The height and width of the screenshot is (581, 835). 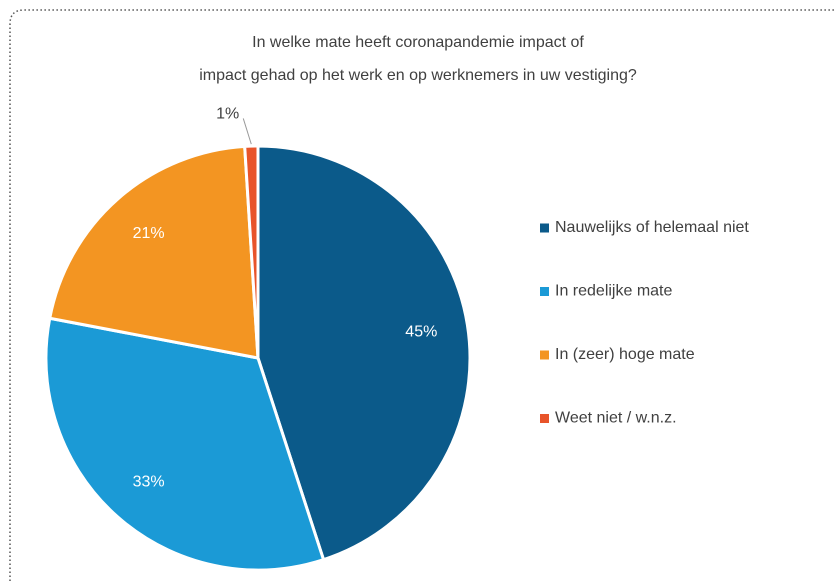 What do you see at coordinates (421, 331) in the screenshot?
I see `data-label: 45%` at bounding box center [421, 331].